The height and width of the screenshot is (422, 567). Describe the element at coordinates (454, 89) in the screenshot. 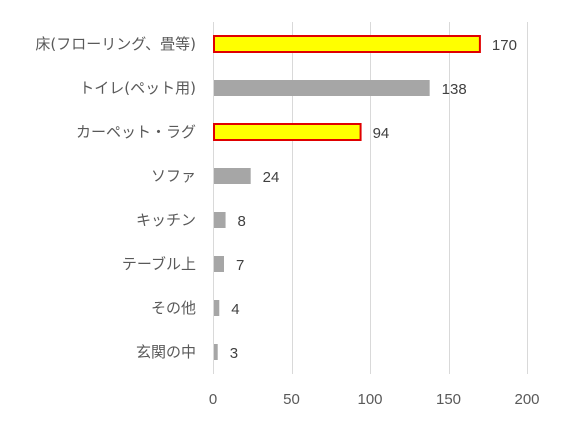

I see `data-label: 138` at that location.